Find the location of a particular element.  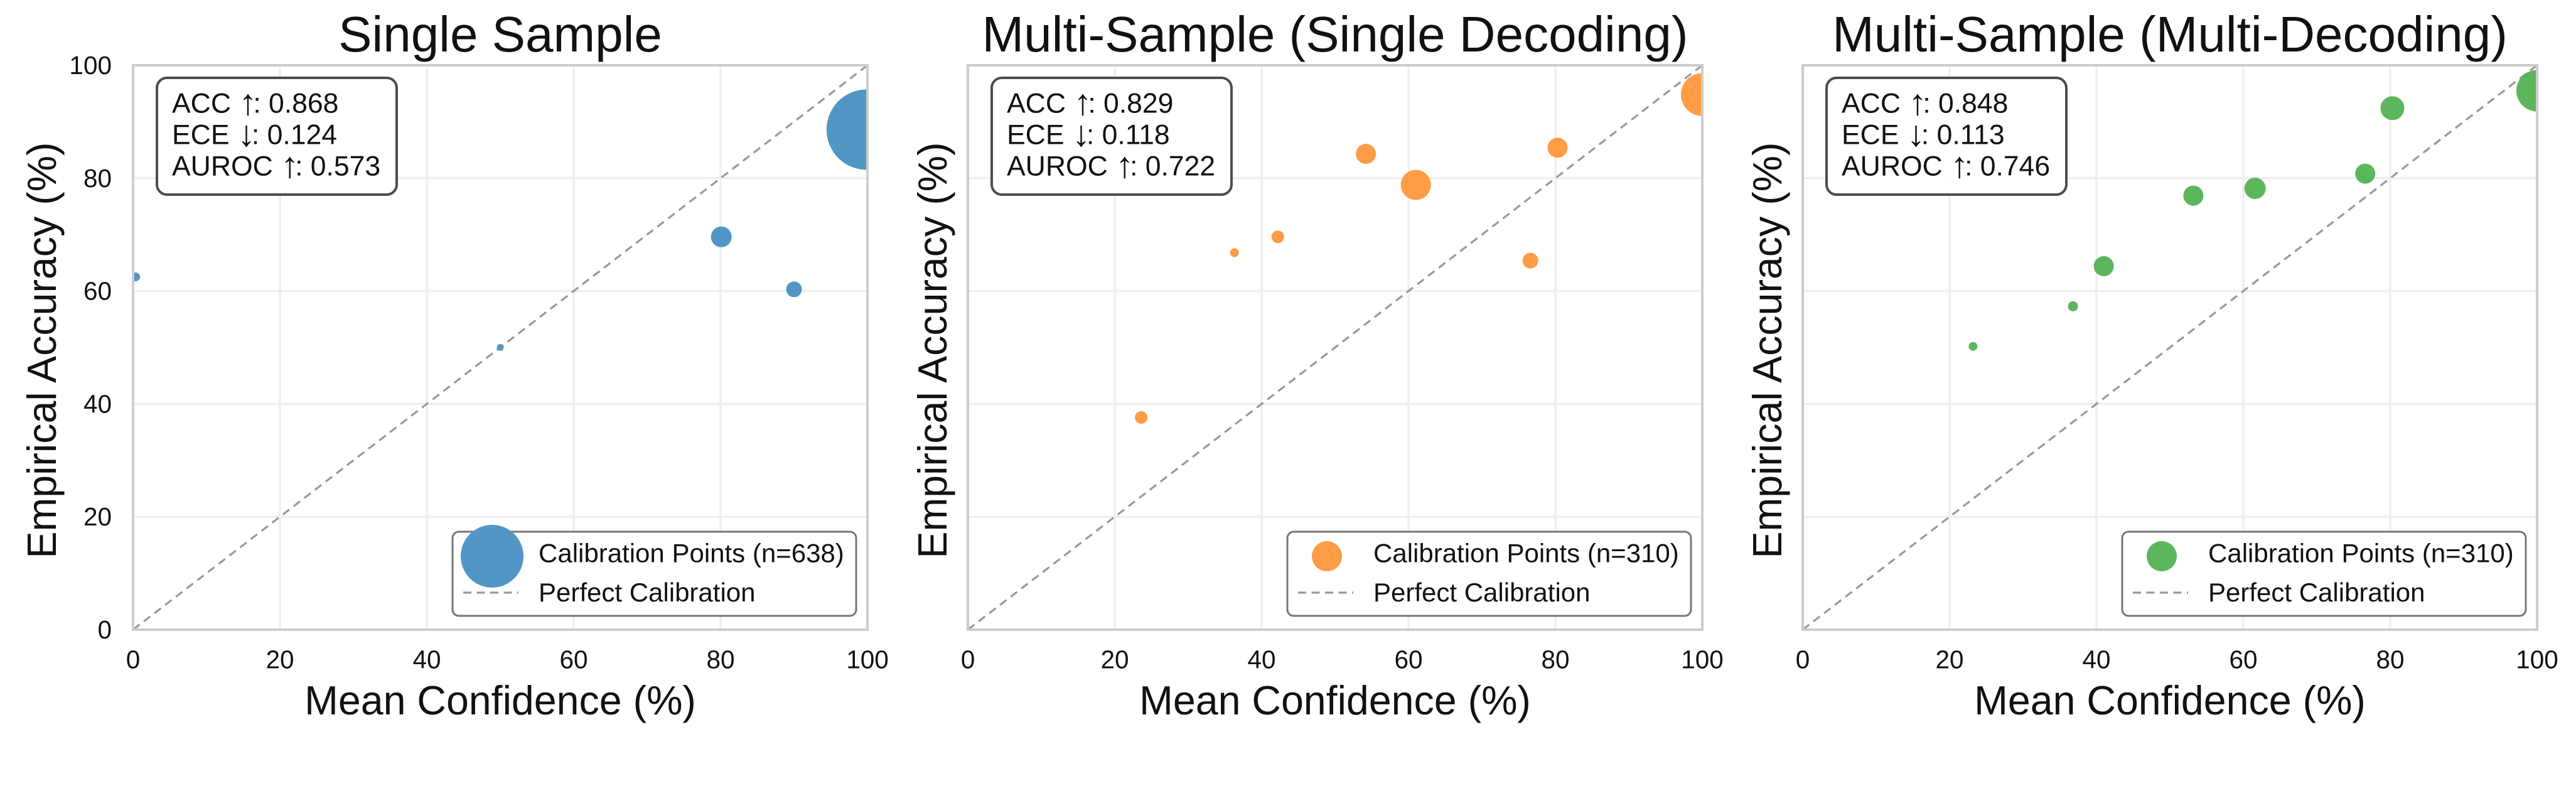

svg-text: Single Sample is located at coordinates (500, 34).